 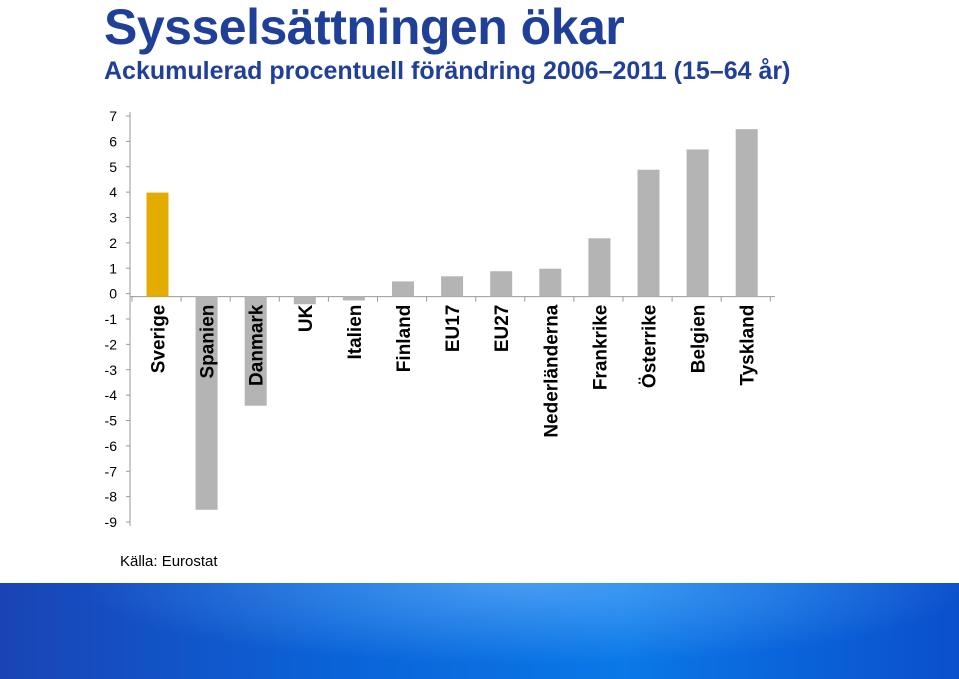 I want to click on category-label: Danmark, so click(x=257, y=345).